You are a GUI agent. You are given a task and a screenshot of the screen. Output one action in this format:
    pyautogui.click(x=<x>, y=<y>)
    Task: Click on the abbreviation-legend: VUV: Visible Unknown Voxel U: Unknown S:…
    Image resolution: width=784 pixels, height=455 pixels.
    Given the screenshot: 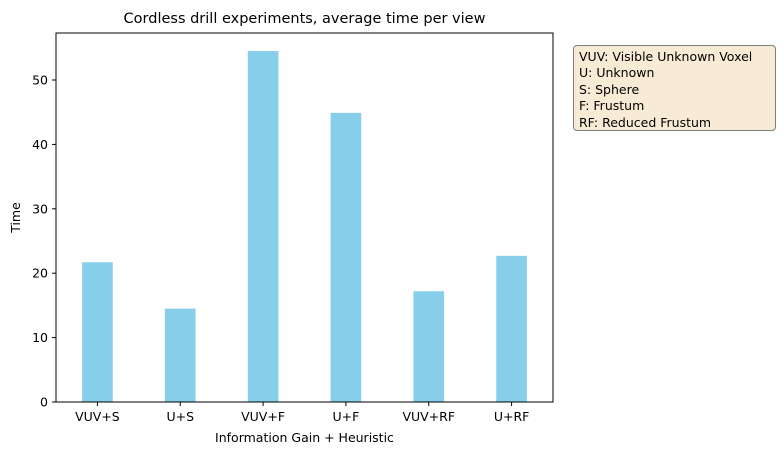 What is the action you would take?
    pyautogui.click(x=674, y=88)
    